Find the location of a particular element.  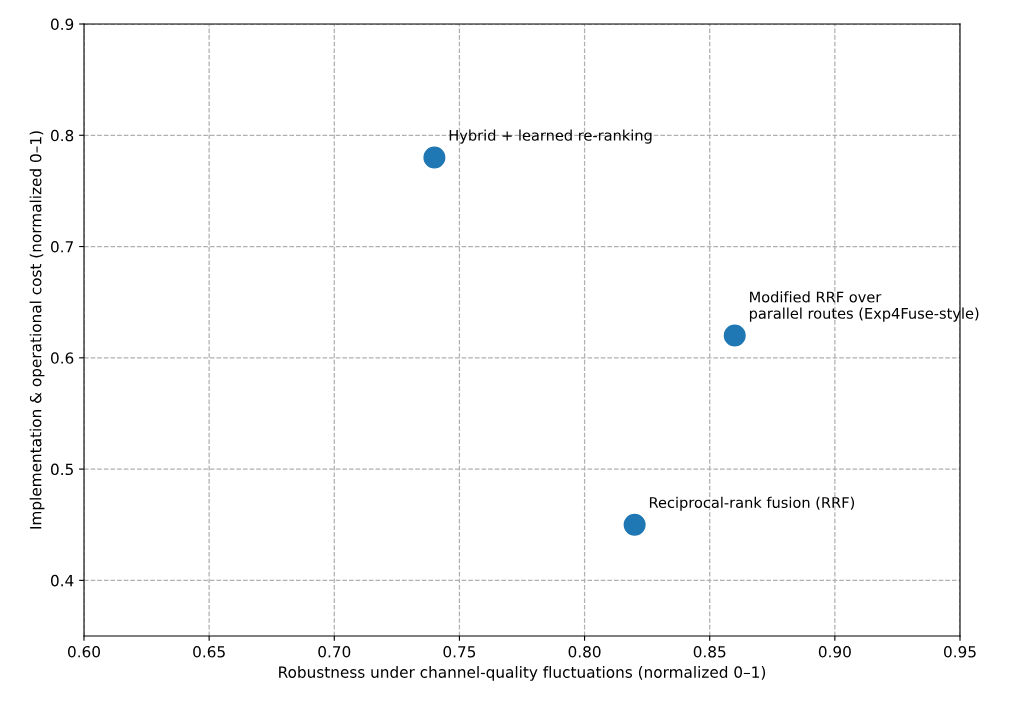

x-tick-label: 0.65 is located at coordinates (209, 651).